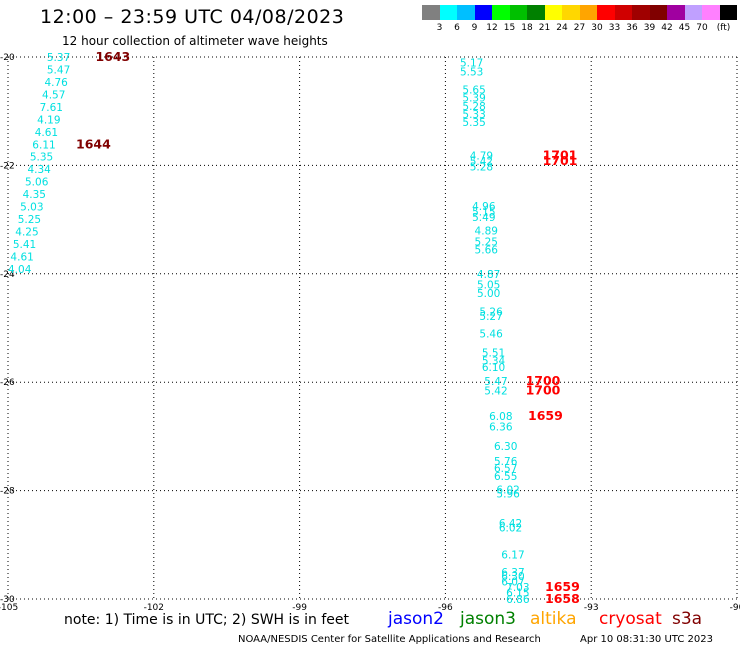 The image size is (740, 650). What do you see at coordinates (93, 143) in the screenshot?
I see `pass-time-label: 1644` at bounding box center [93, 143].